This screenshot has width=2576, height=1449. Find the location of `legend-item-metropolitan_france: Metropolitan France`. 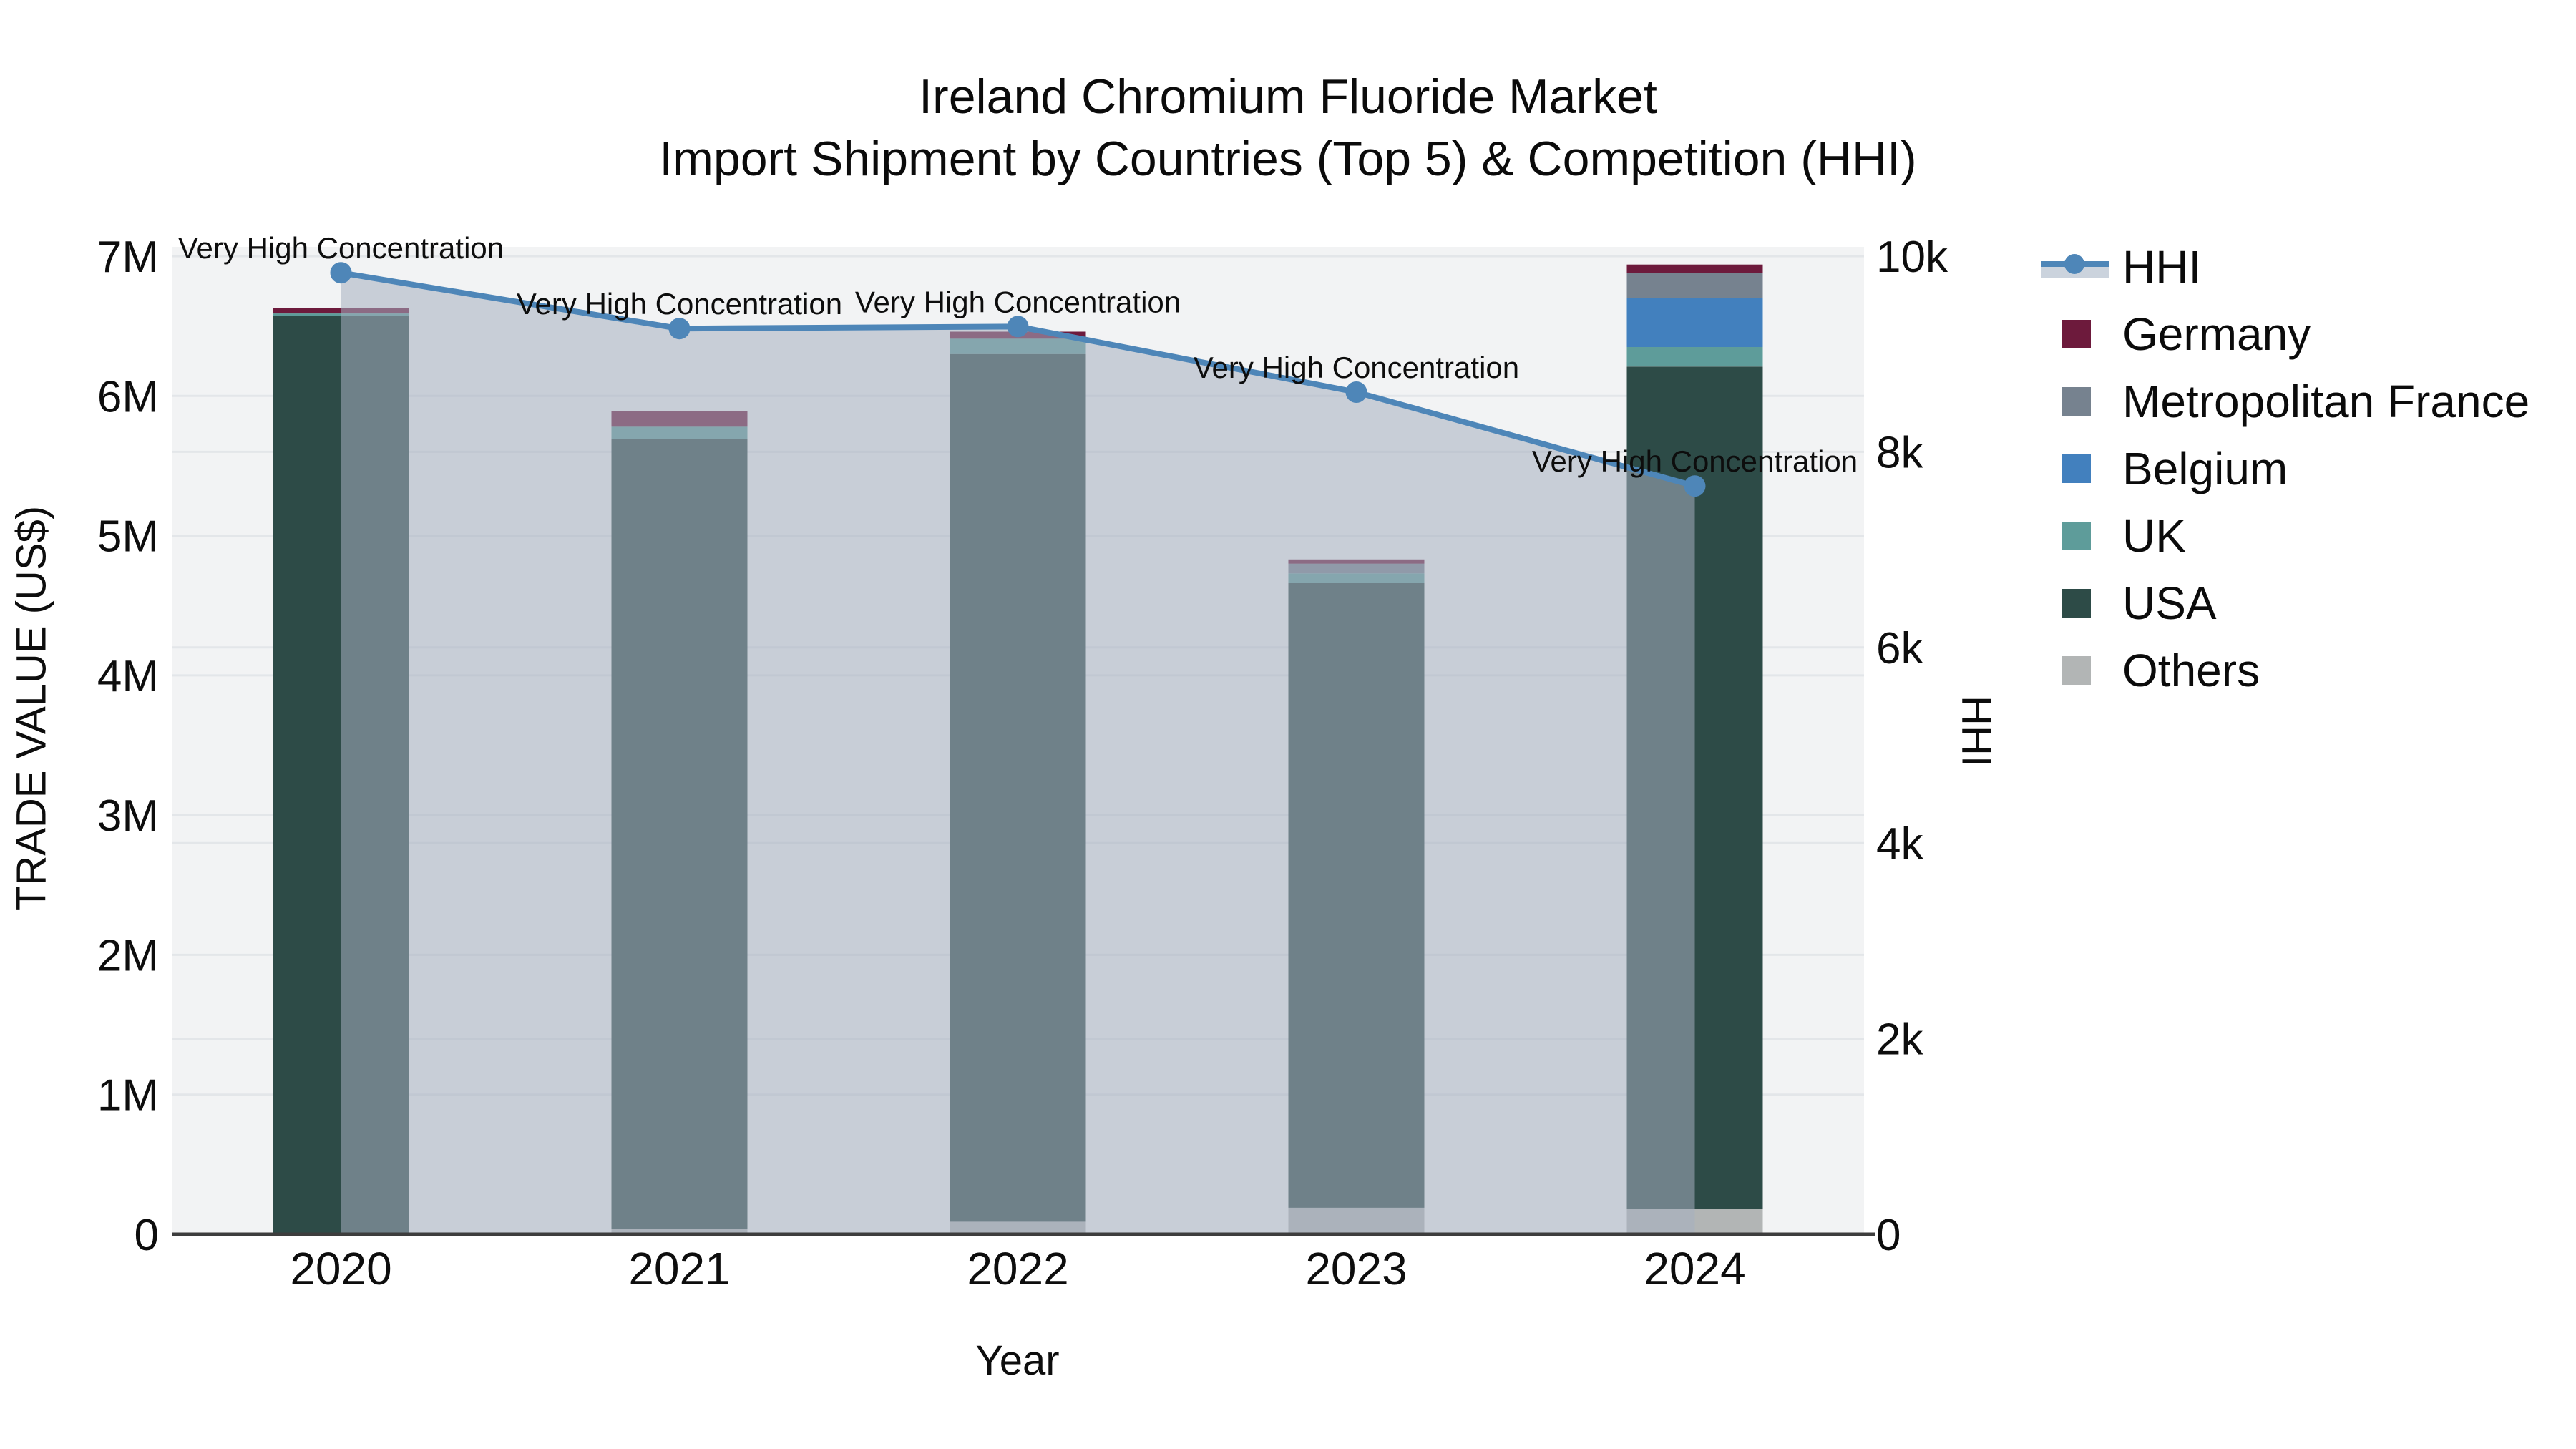

legend-item-metropolitan_france: Metropolitan France is located at coordinates (2285, 401).